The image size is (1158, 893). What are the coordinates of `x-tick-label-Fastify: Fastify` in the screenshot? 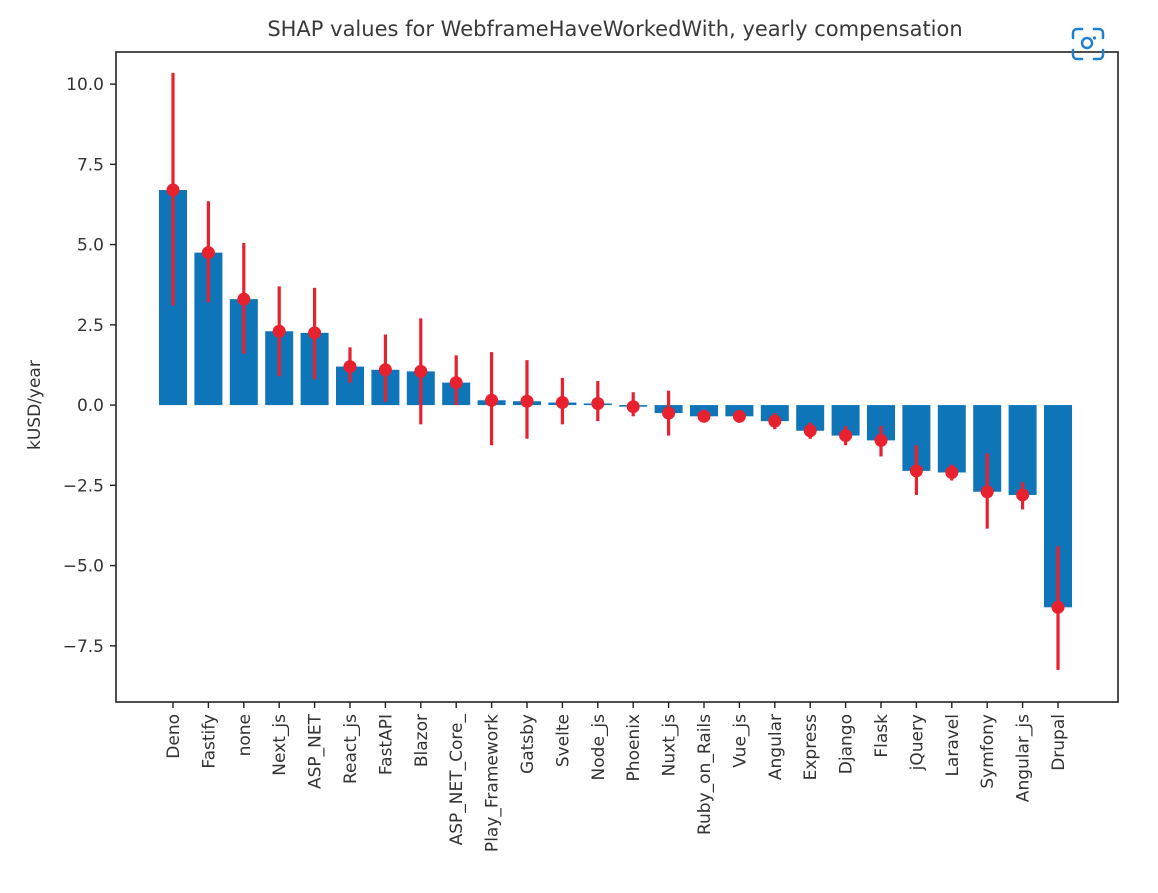 It's located at (209, 741).